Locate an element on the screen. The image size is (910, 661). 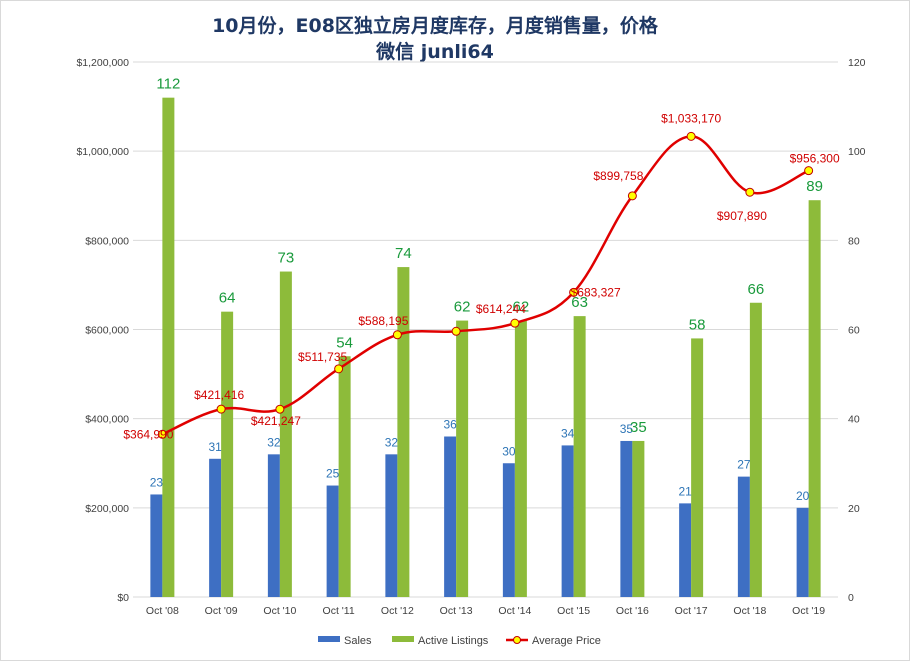
sales-data-label: 25 is located at coordinates (333, 474).